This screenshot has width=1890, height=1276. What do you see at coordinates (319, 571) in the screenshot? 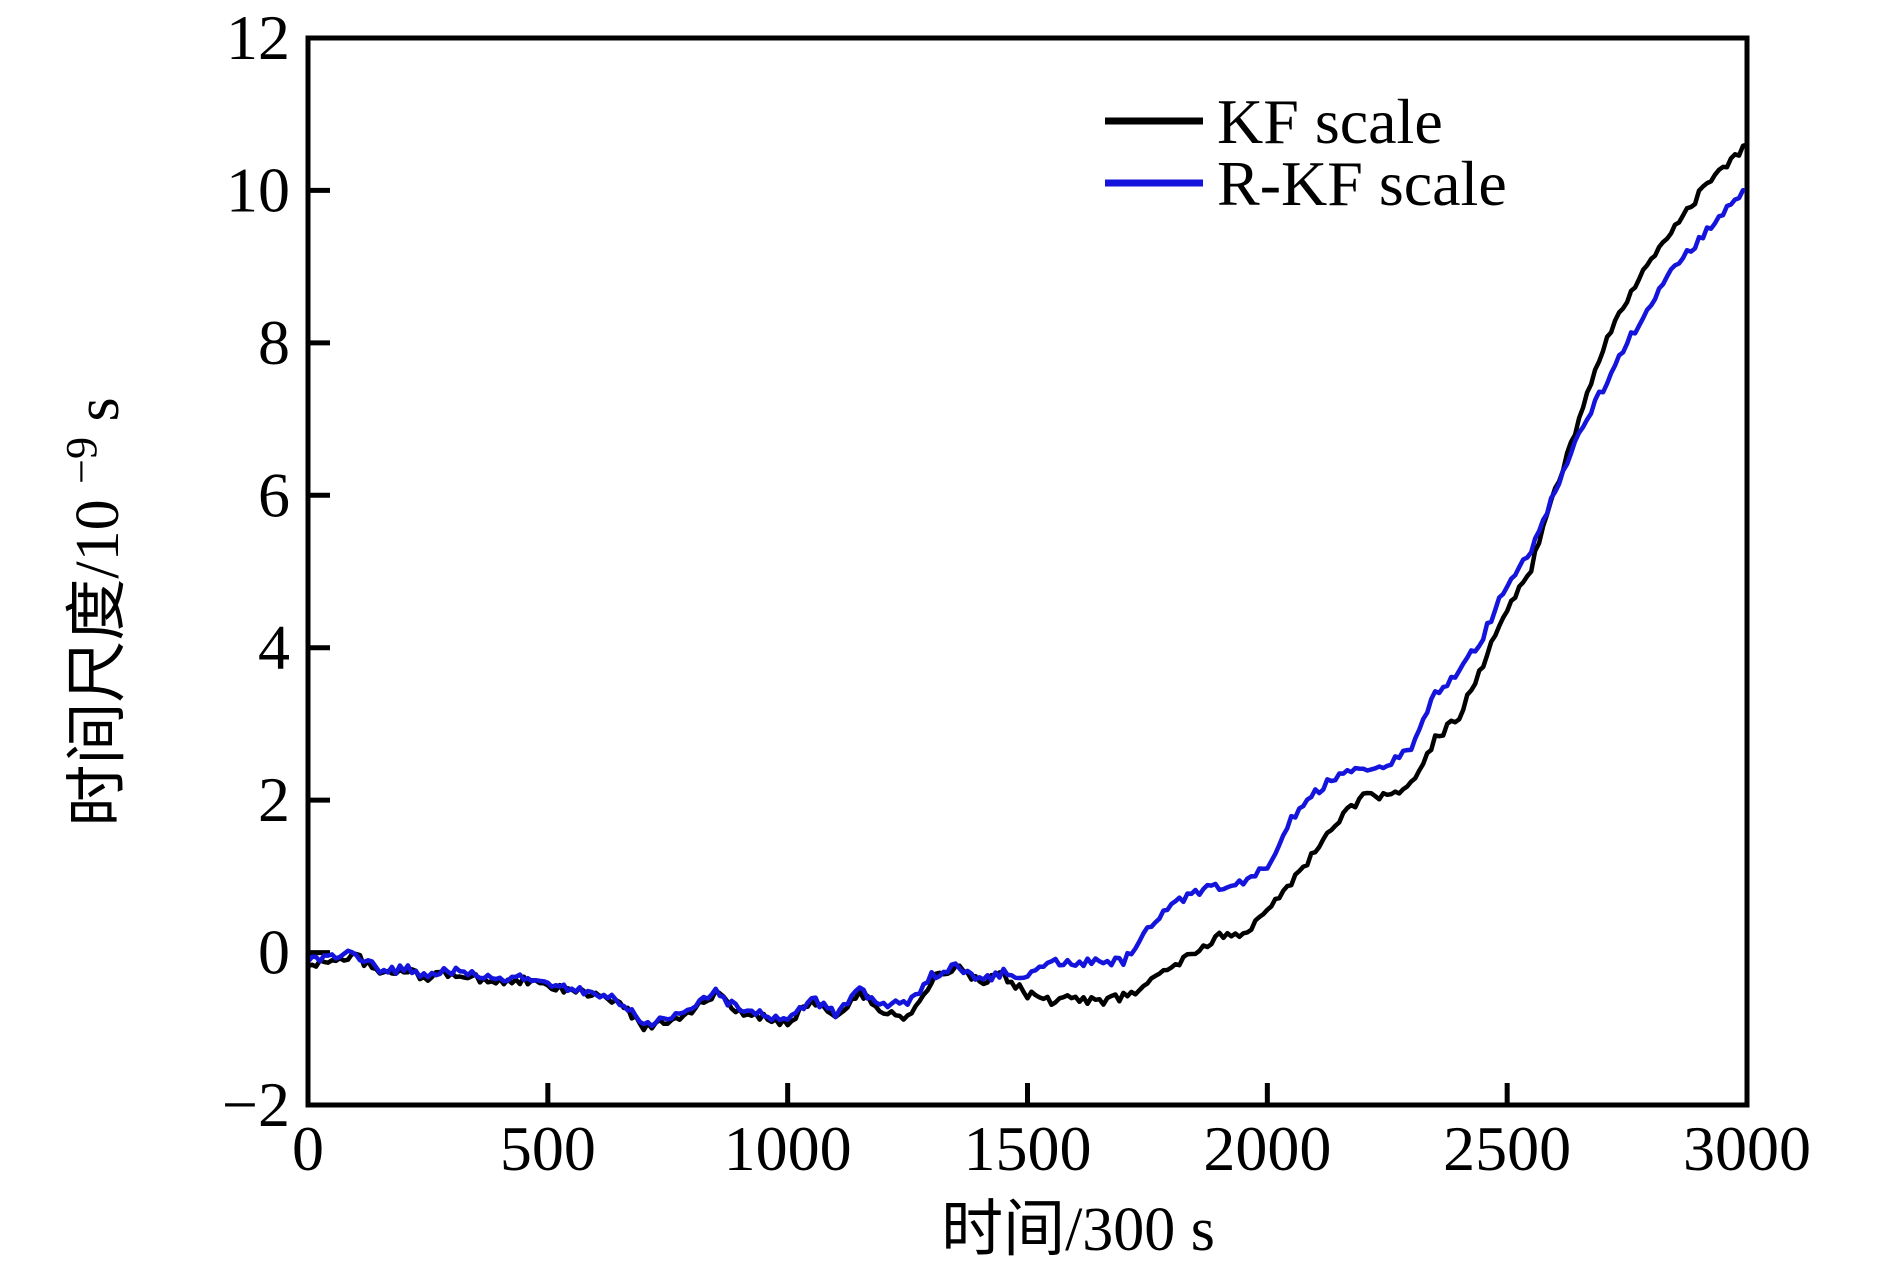
I see `y-axis-ticks` at bounding box center [319, 571].